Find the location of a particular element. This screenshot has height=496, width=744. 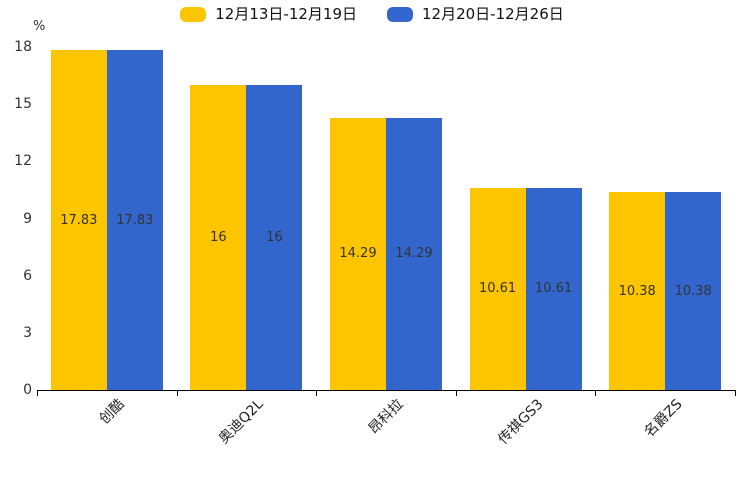

y-axis-tick-label: 15 is located at coordinates (23, 104).